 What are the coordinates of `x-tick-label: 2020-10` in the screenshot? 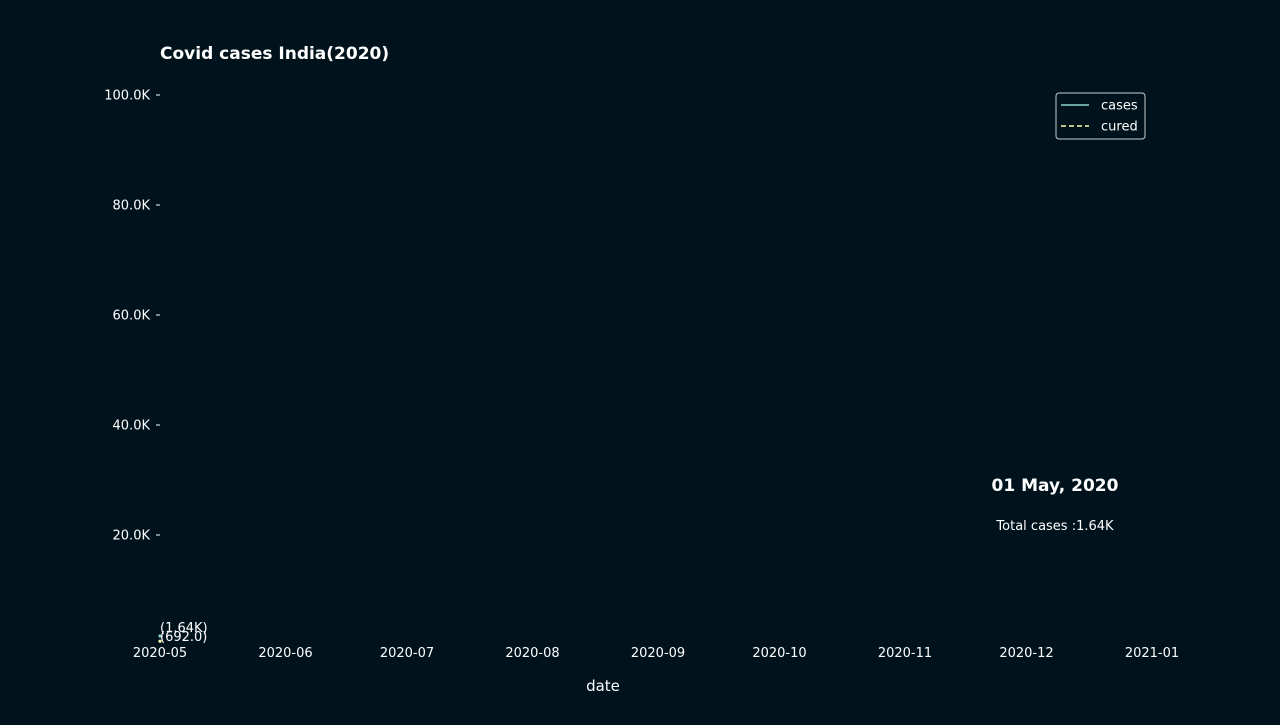 It's located at (779, 653).